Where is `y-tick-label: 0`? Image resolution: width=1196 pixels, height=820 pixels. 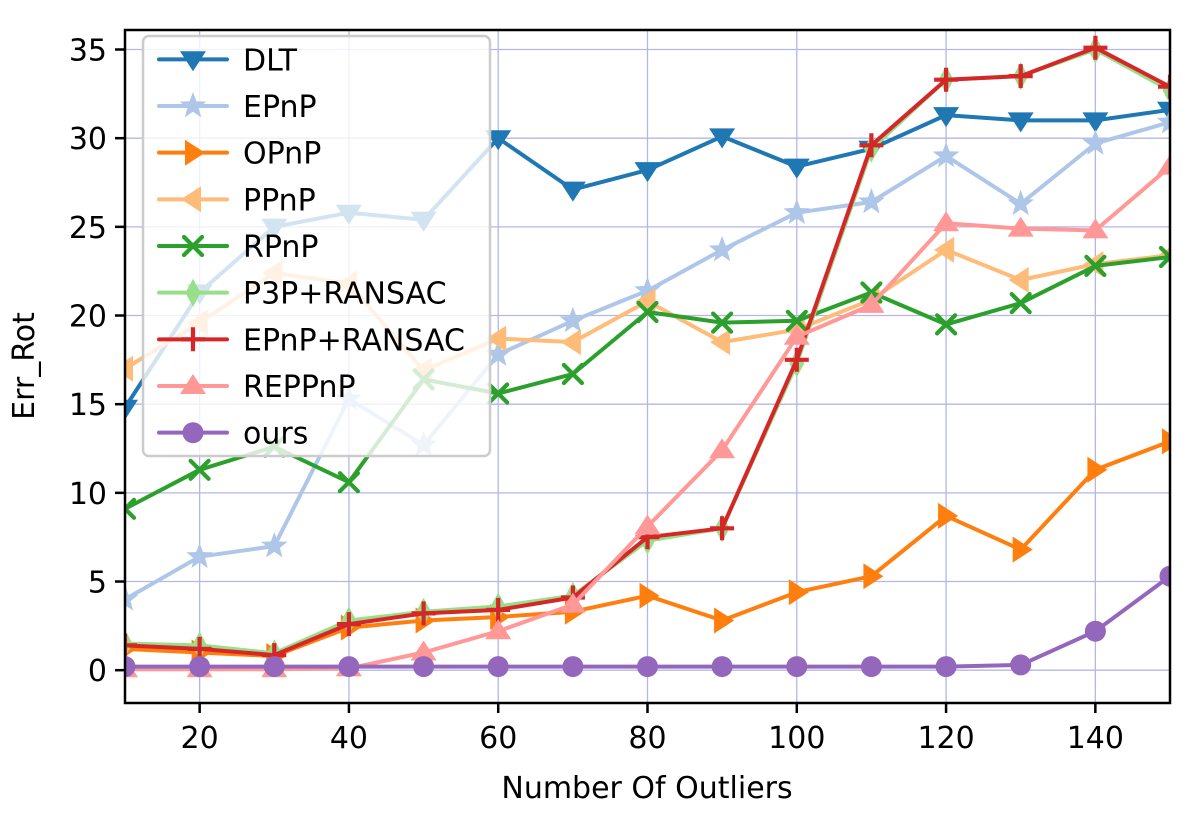 y-tick-label: 0 is located at coordinates (97, 671).